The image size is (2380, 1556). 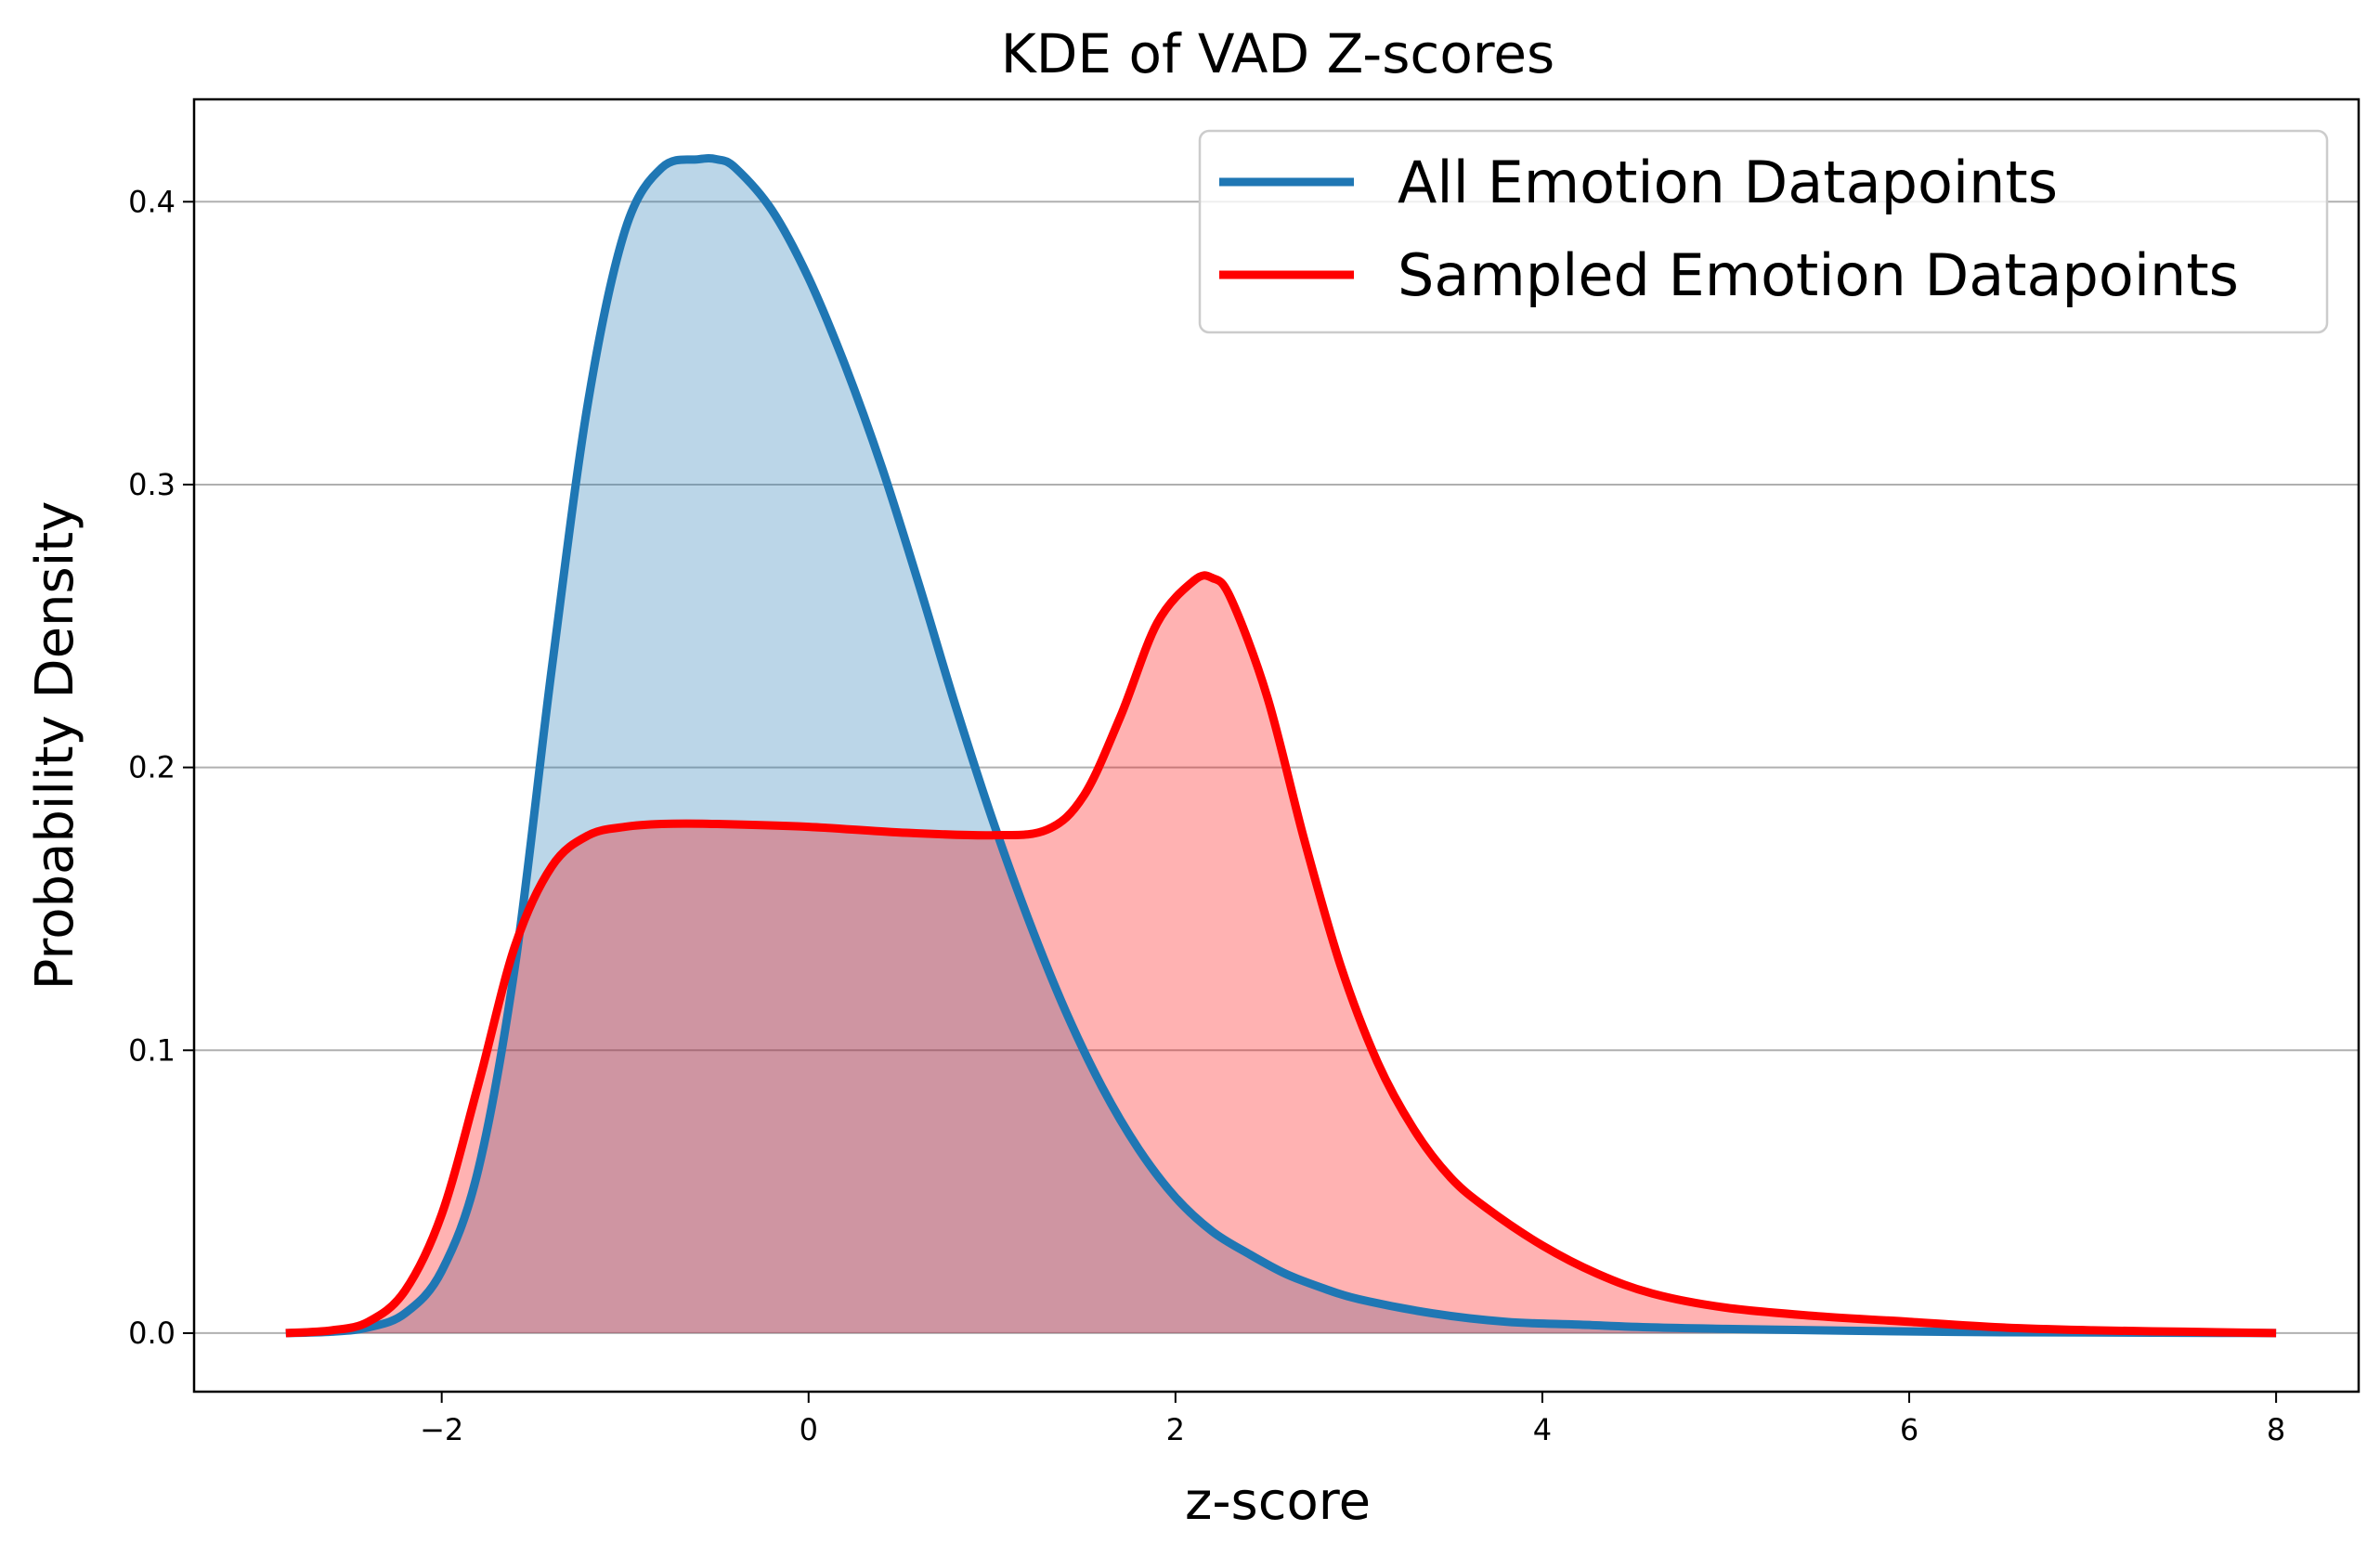 What do you see at coordinates (55, 746) in the screenshot?
I see `y-axis-label: Probability Density` at bounding box center [55, 746].